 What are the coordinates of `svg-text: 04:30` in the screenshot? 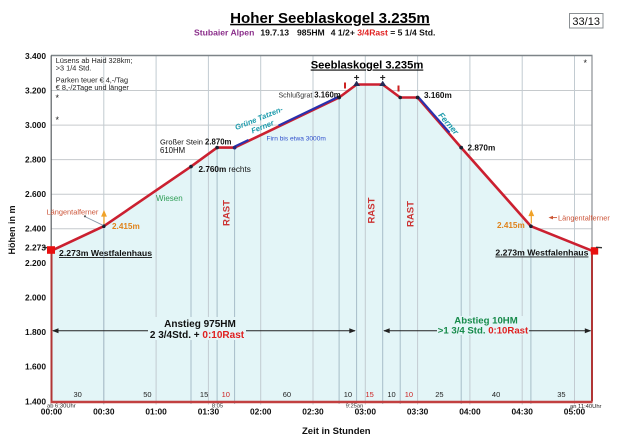 It's located at (522, 412).